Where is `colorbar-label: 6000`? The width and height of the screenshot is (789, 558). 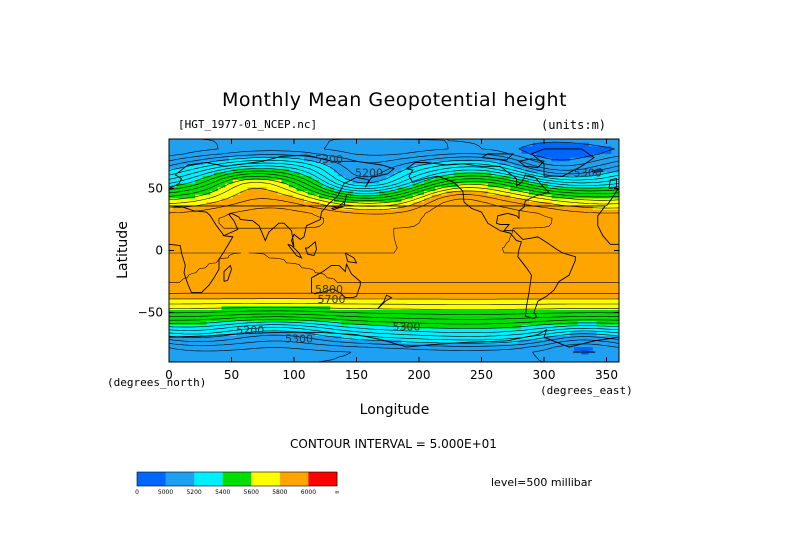 colorbar-label: 6000 is located at coordinates (308, 492).